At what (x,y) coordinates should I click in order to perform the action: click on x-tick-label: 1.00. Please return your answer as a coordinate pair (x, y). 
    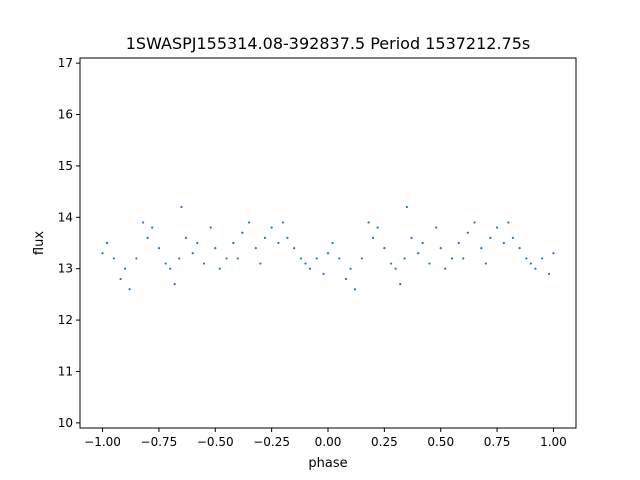
    Looking at the image, I should click on (553, 442).